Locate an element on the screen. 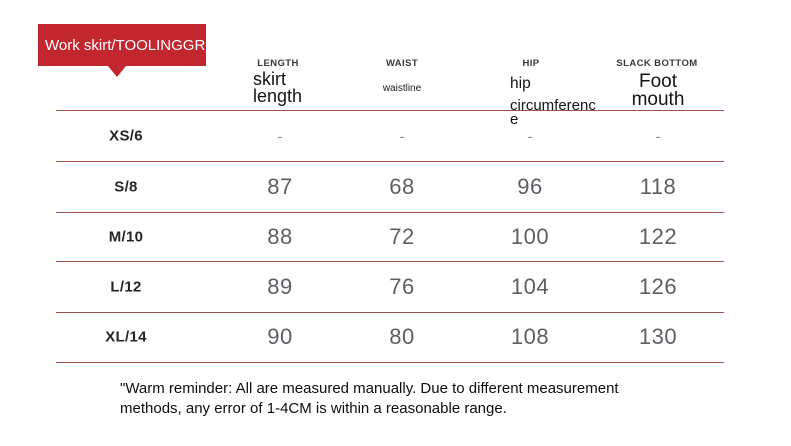 Image resolution: width=791 pixels, height=446 pixels. cell-hip: 96 is located at coordinates (530, 186).